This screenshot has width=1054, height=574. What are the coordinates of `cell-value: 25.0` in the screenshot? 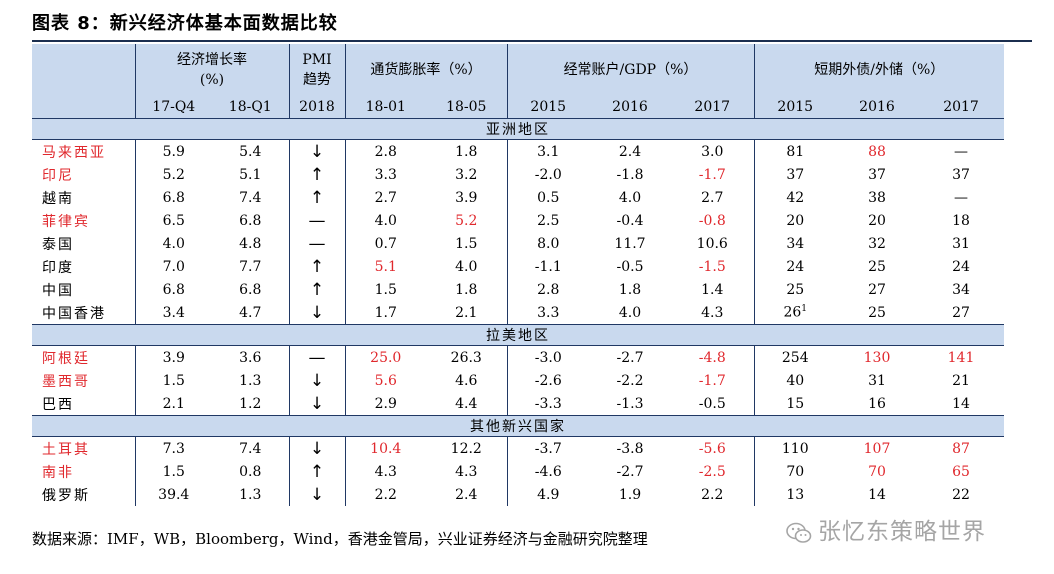 It's located at (386, 357).